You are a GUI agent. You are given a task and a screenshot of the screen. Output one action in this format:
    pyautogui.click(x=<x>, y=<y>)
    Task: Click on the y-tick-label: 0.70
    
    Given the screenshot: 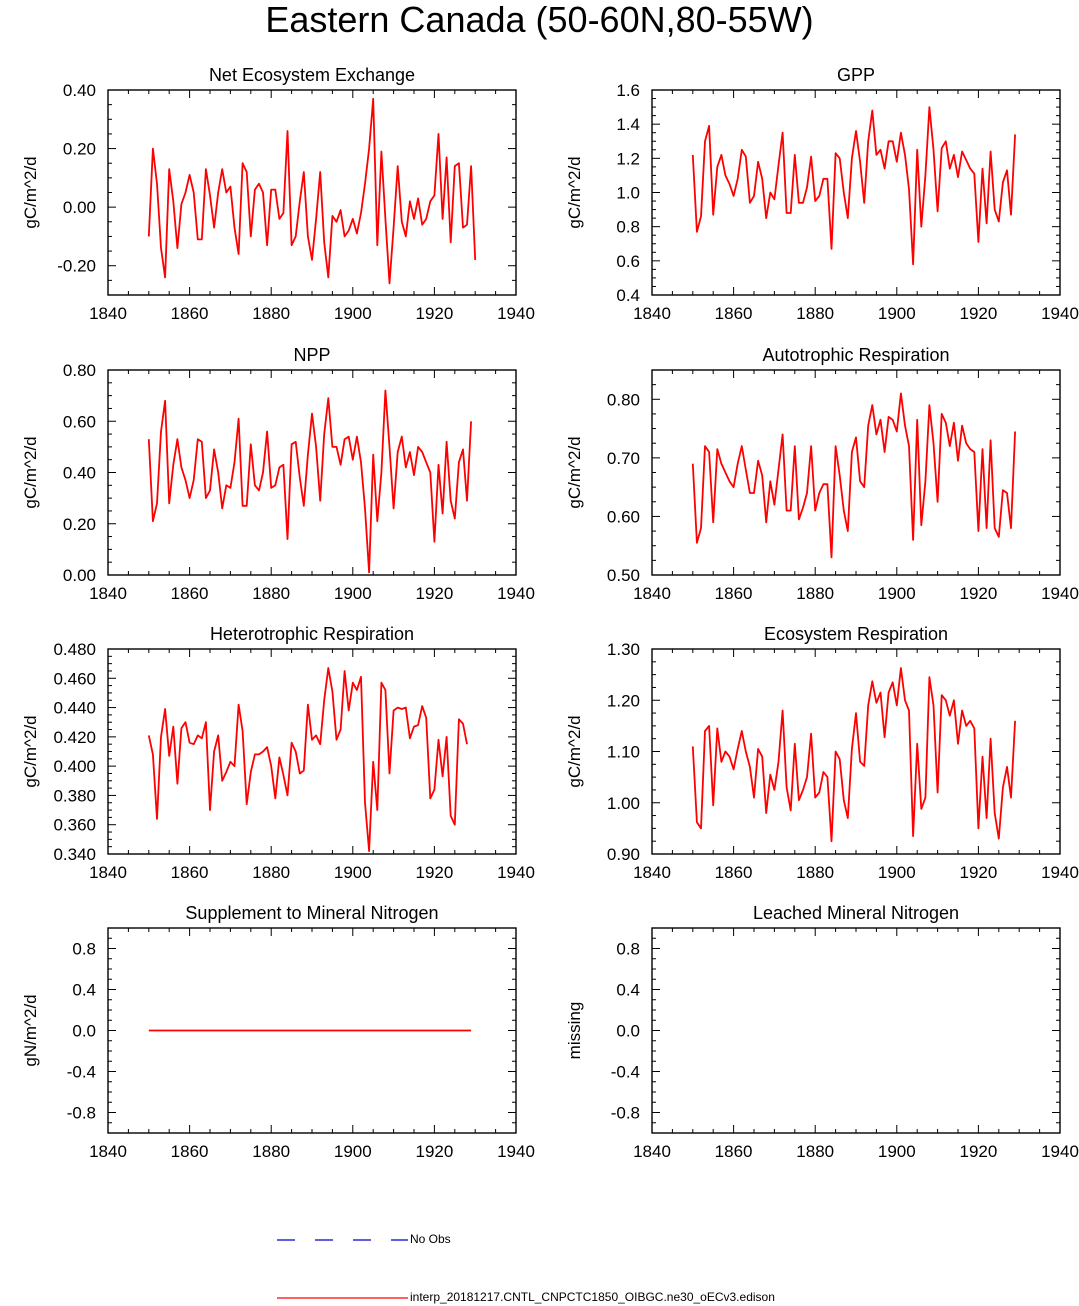 What is the action you would take?
    pyautogui.click(x=623, y=458)
    